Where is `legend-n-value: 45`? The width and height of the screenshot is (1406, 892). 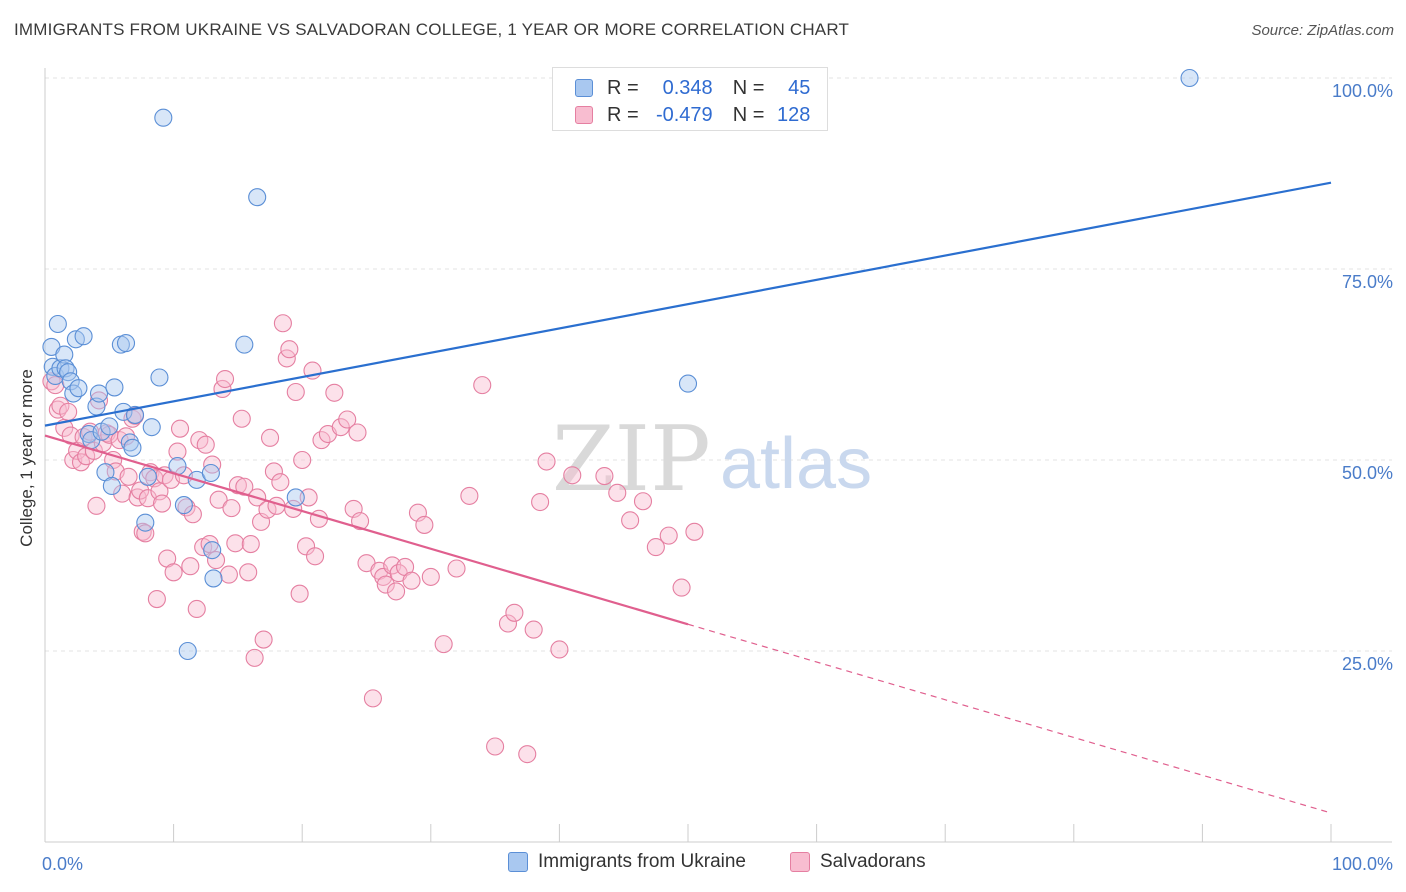
legend-n-value: 45 is located at coordinates (799, 87).